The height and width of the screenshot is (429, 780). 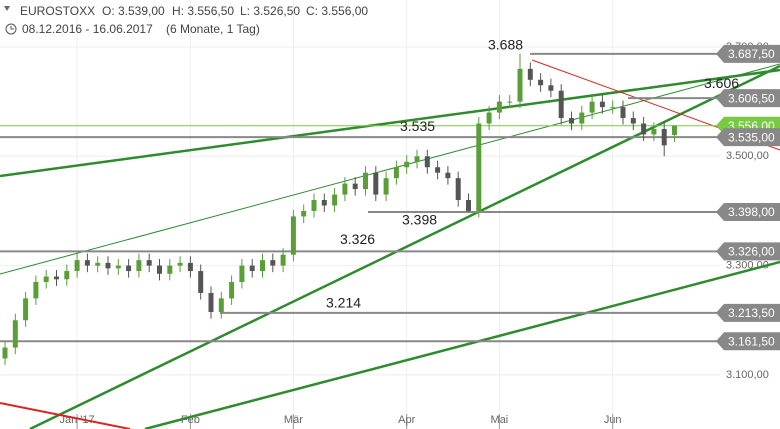 What do you see at coordinates (337, 11) in the screenshot?
I see `header-close: C: 3.556,00` at bounding box center [337, 11].